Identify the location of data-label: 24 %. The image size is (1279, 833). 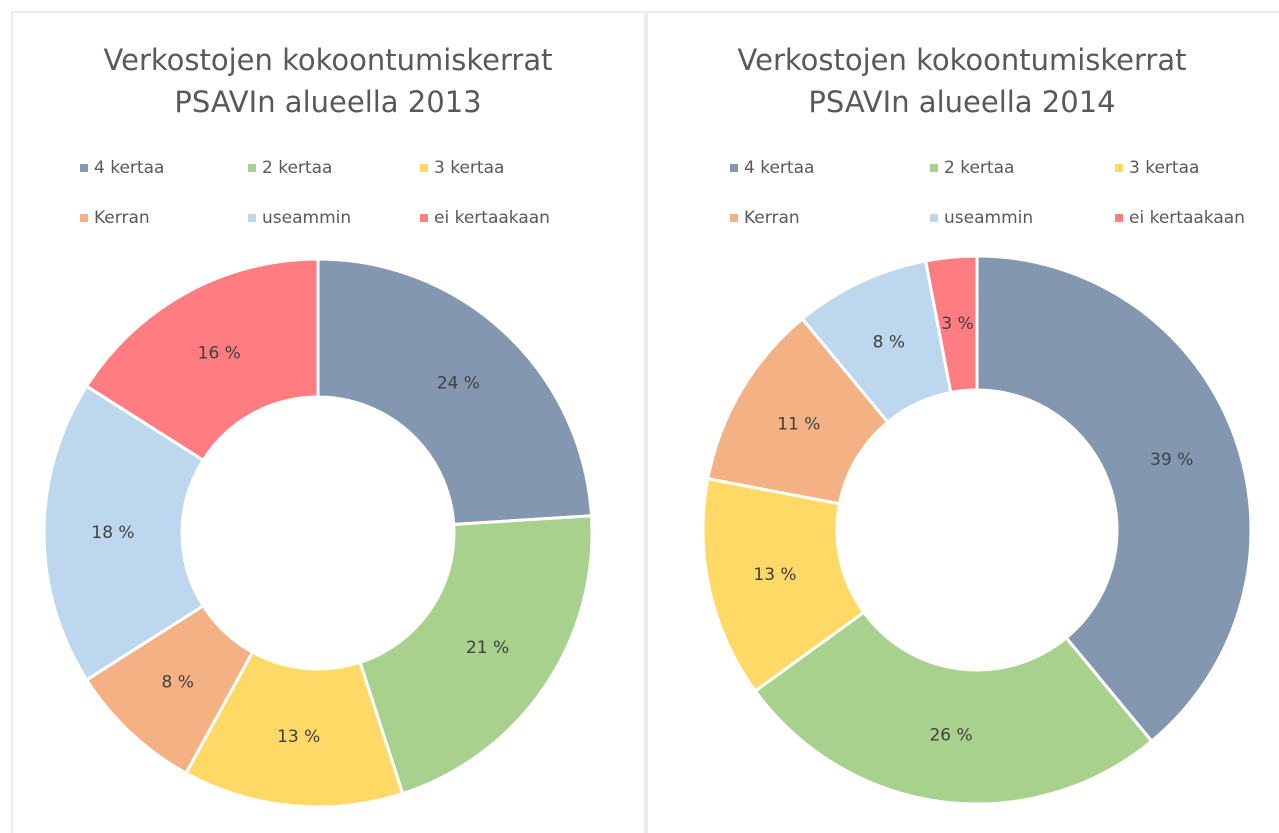
(458, 384).